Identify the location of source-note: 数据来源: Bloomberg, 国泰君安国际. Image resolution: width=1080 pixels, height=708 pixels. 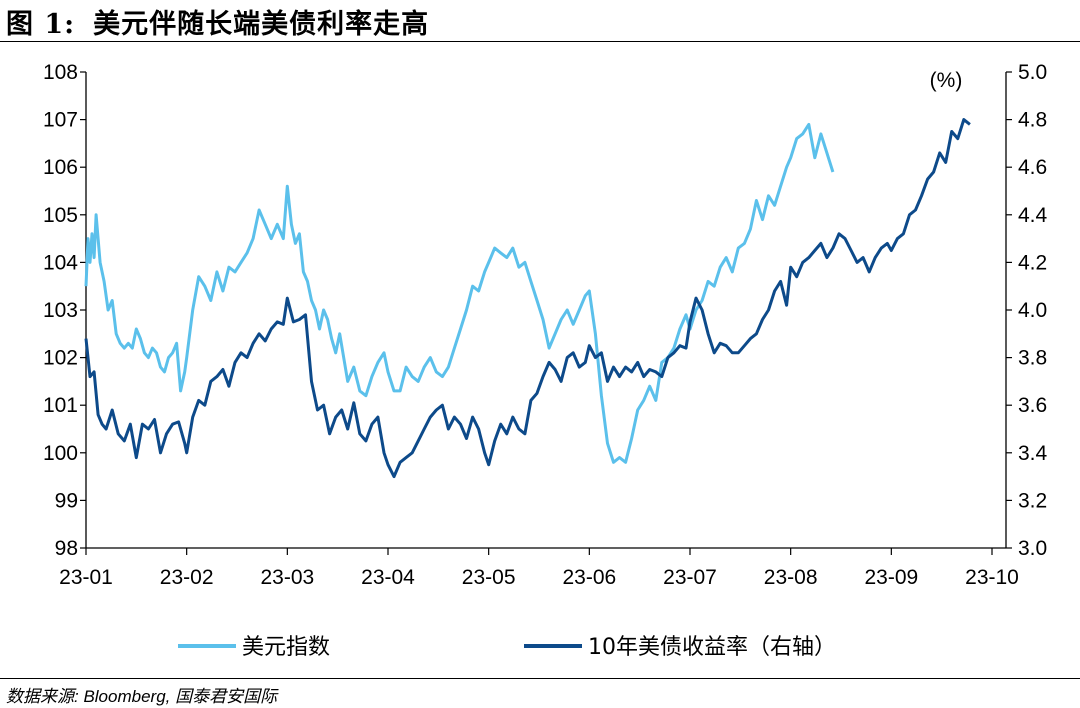
(142, 696).